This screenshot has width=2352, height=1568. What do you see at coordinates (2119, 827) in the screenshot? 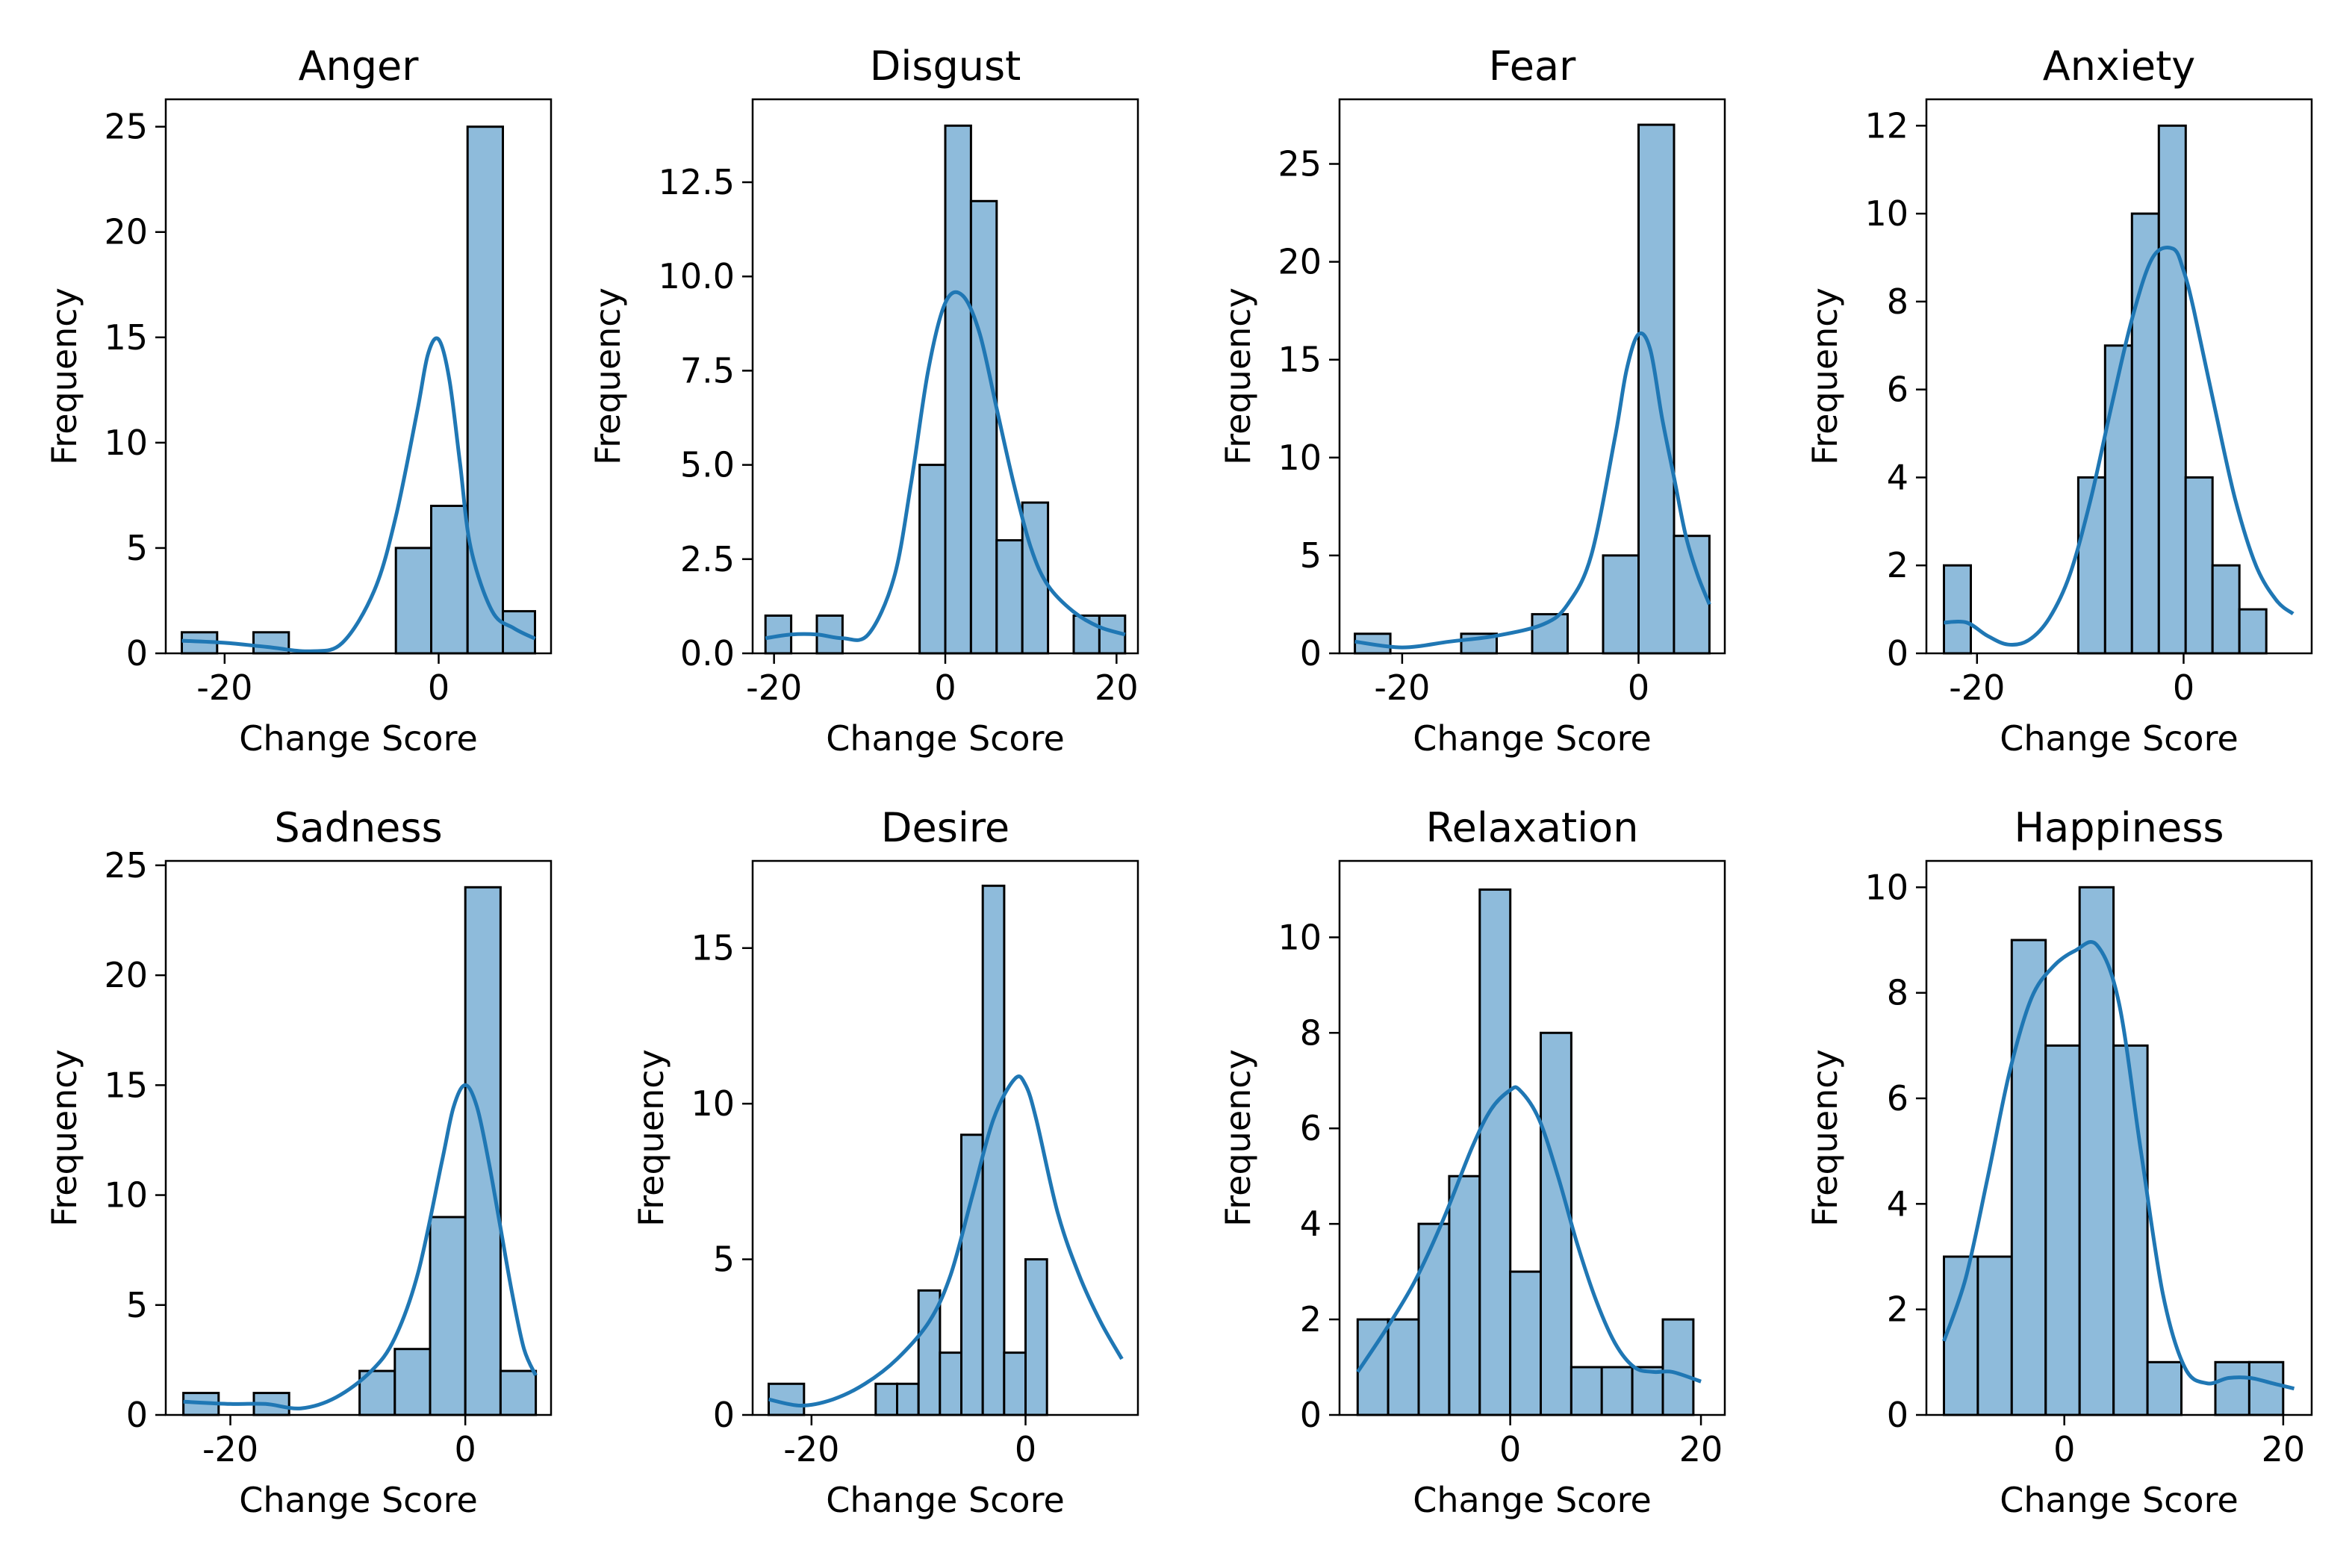
I see `subplot-title: Happiness` at bounding box center [2119, 827].